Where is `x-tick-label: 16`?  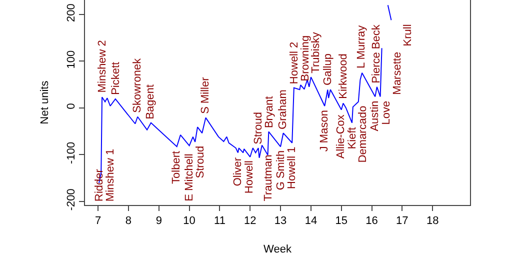 x-tick-label: 16 is located at coordinates (372, 221).